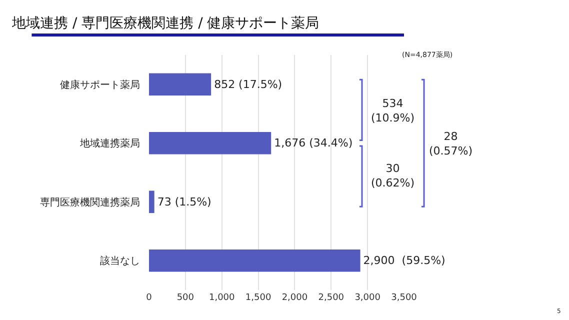 The width and height of the screenshot is (569, 320). What do you see at coordinates (404, 298) in the screenshot?
I see `x-tick-label: 3,500` at bounding box center [404, 298].